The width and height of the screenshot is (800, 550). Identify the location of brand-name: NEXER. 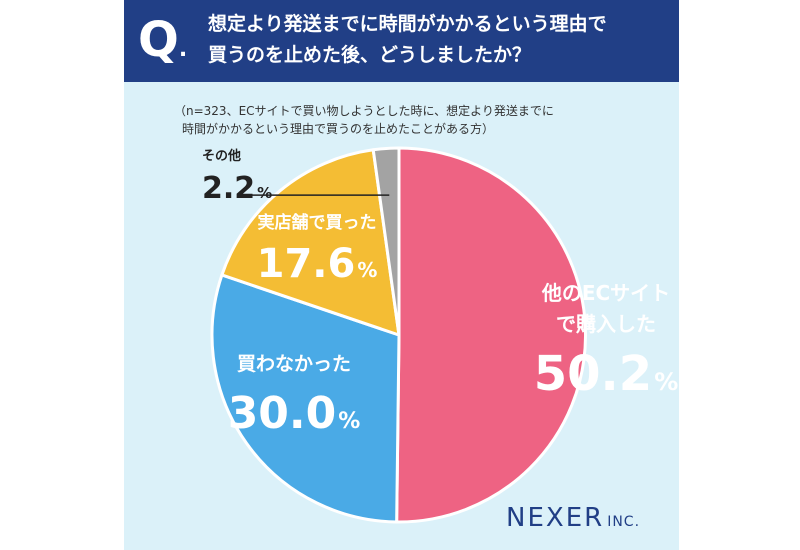
(555, 518).